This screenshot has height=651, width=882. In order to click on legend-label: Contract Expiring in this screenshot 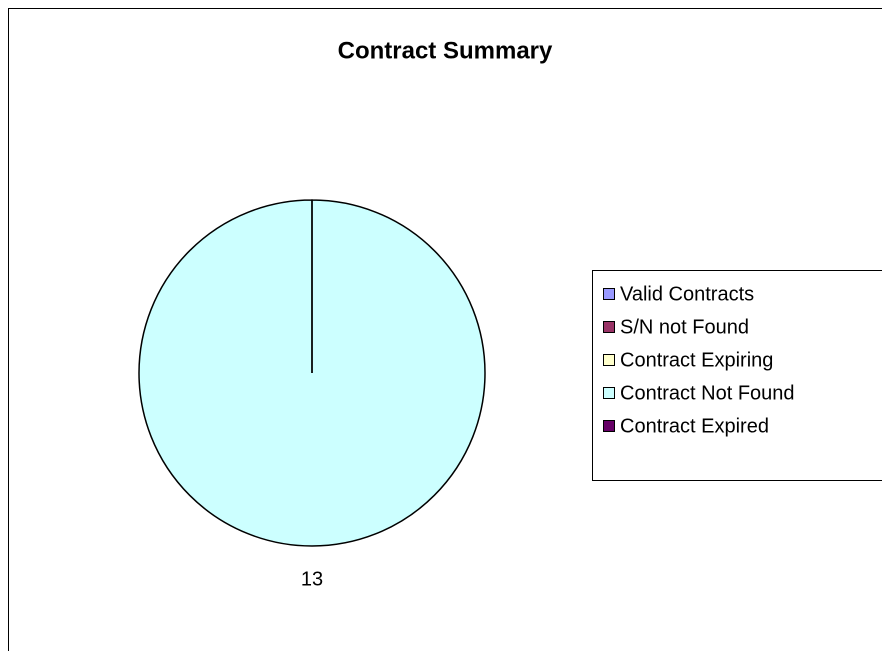, I will do `click(696, 360)`.